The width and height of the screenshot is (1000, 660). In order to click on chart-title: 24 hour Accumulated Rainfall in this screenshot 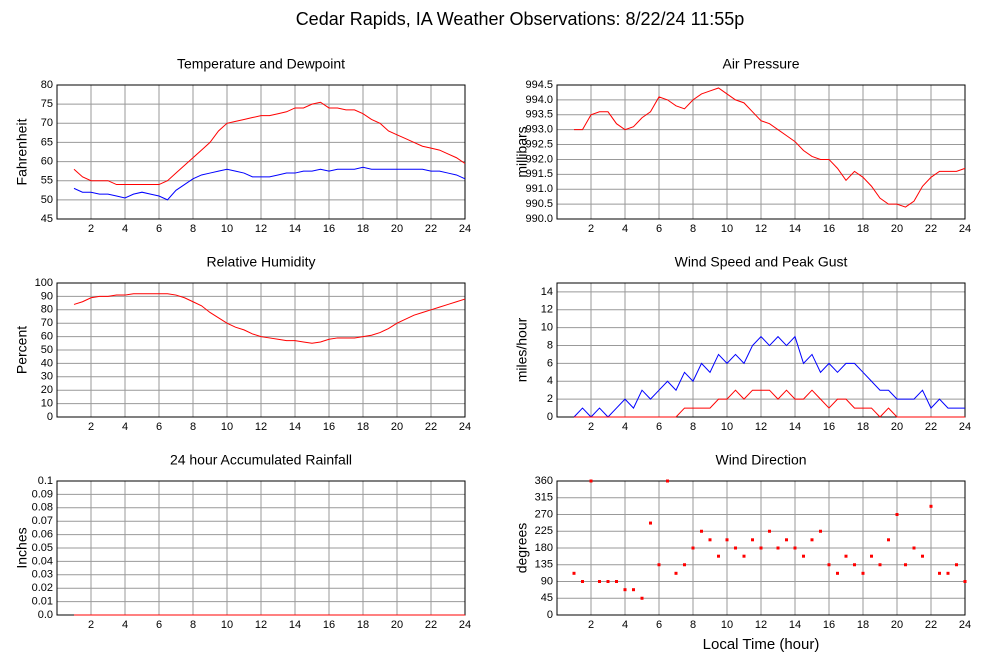, I will do `click(261, 460)`.